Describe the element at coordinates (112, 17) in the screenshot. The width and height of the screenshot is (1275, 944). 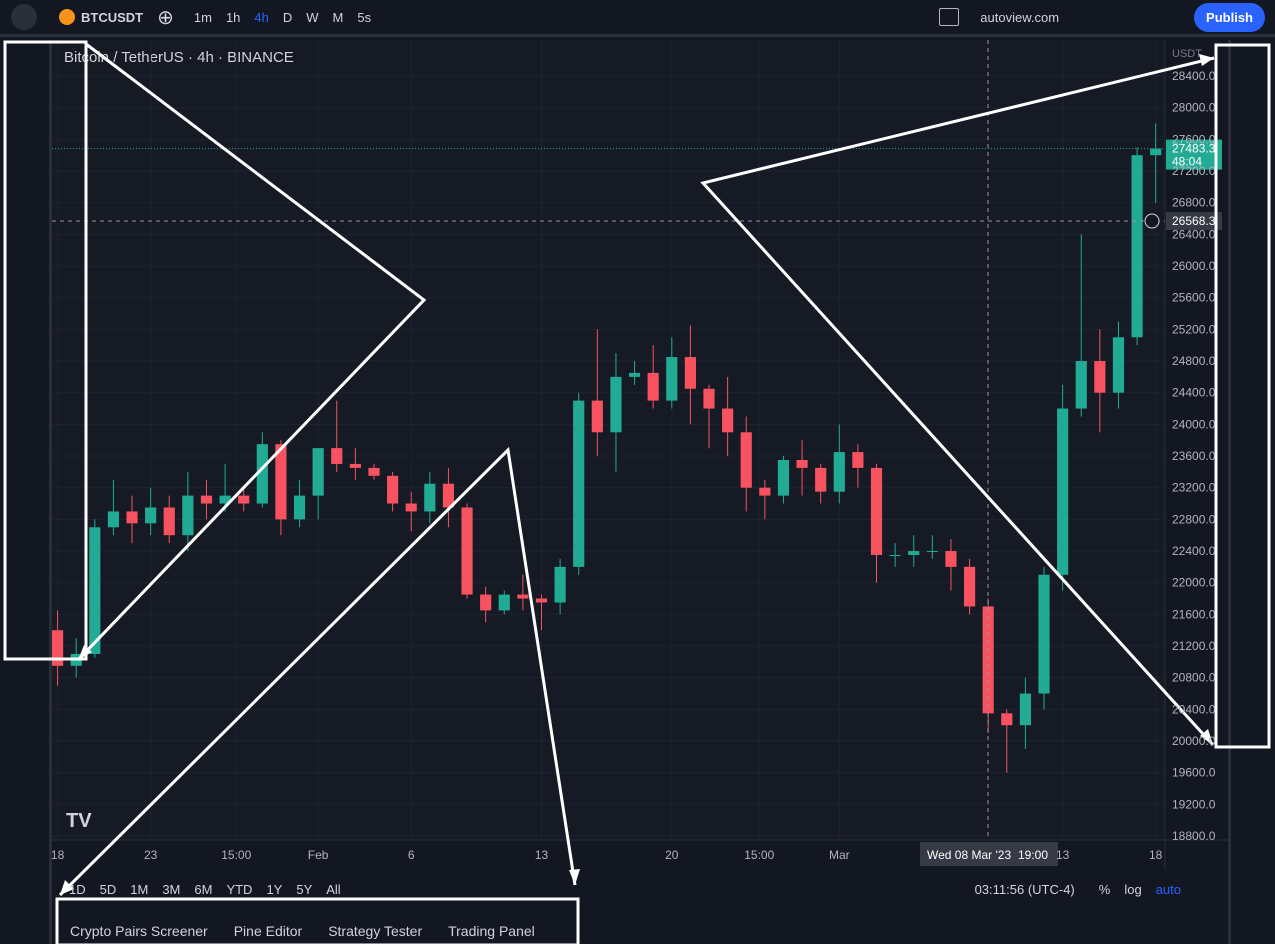
I see `symbol: BTCUSDT` at that location.